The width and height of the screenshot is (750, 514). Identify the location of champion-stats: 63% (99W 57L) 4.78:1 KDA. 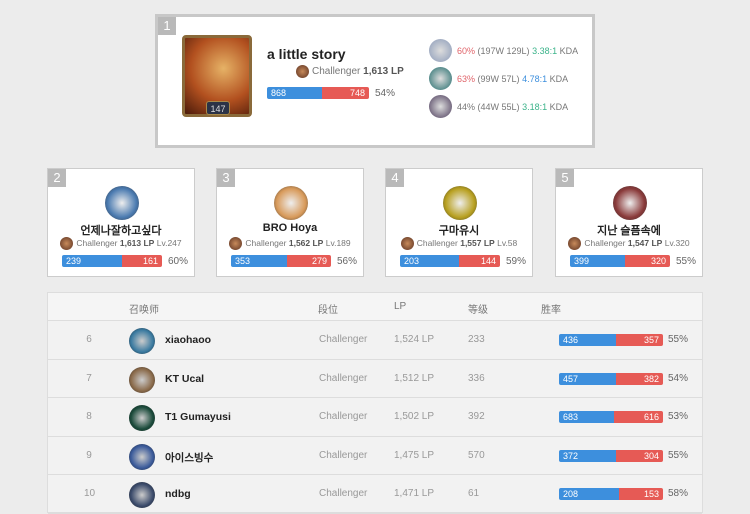
(513, 79).